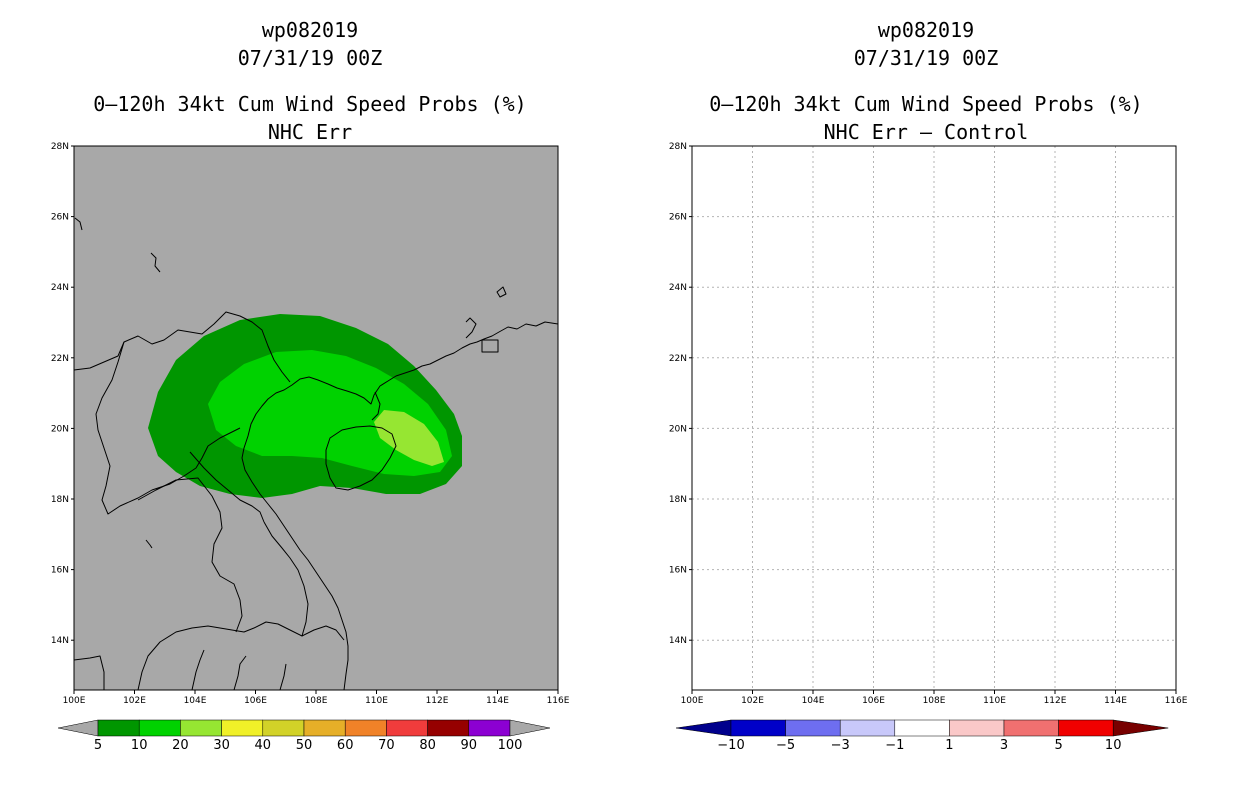  Describe the element at coordinates (221, 745) in the screenshot. I see `colorbar-label: 30` at that location.